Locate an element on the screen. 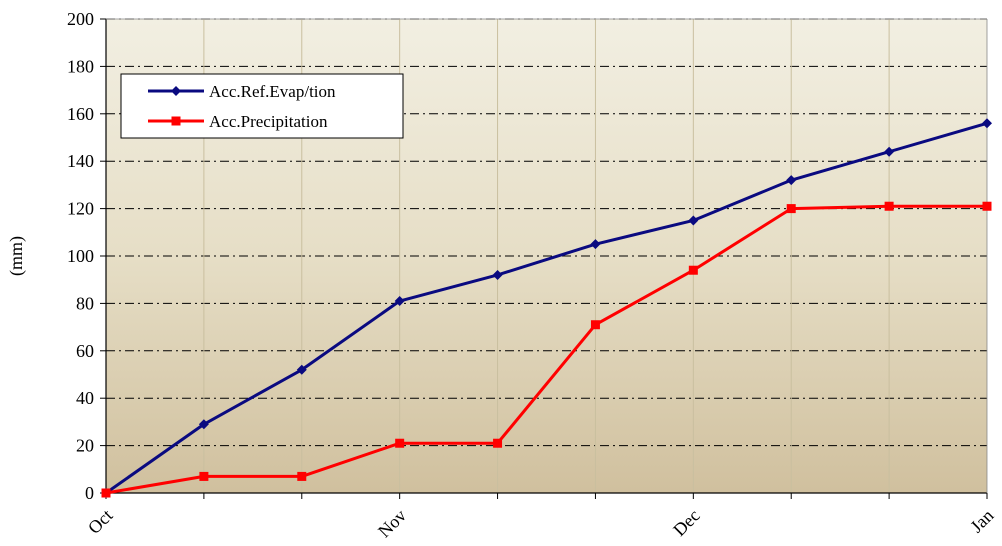 The height and width of the screenshot is (546, 1002). x-tick-label: Nov is located at coordinates (392, 523).